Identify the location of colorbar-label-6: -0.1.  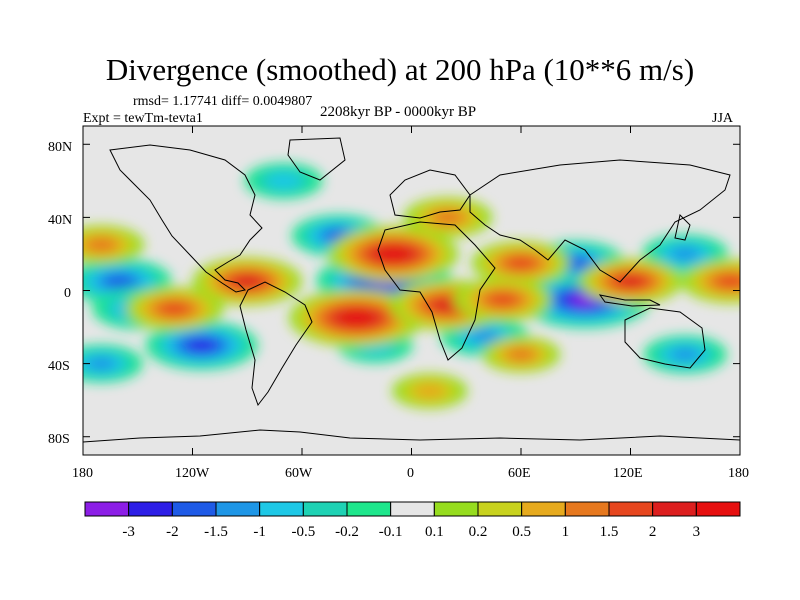
(391, 532).